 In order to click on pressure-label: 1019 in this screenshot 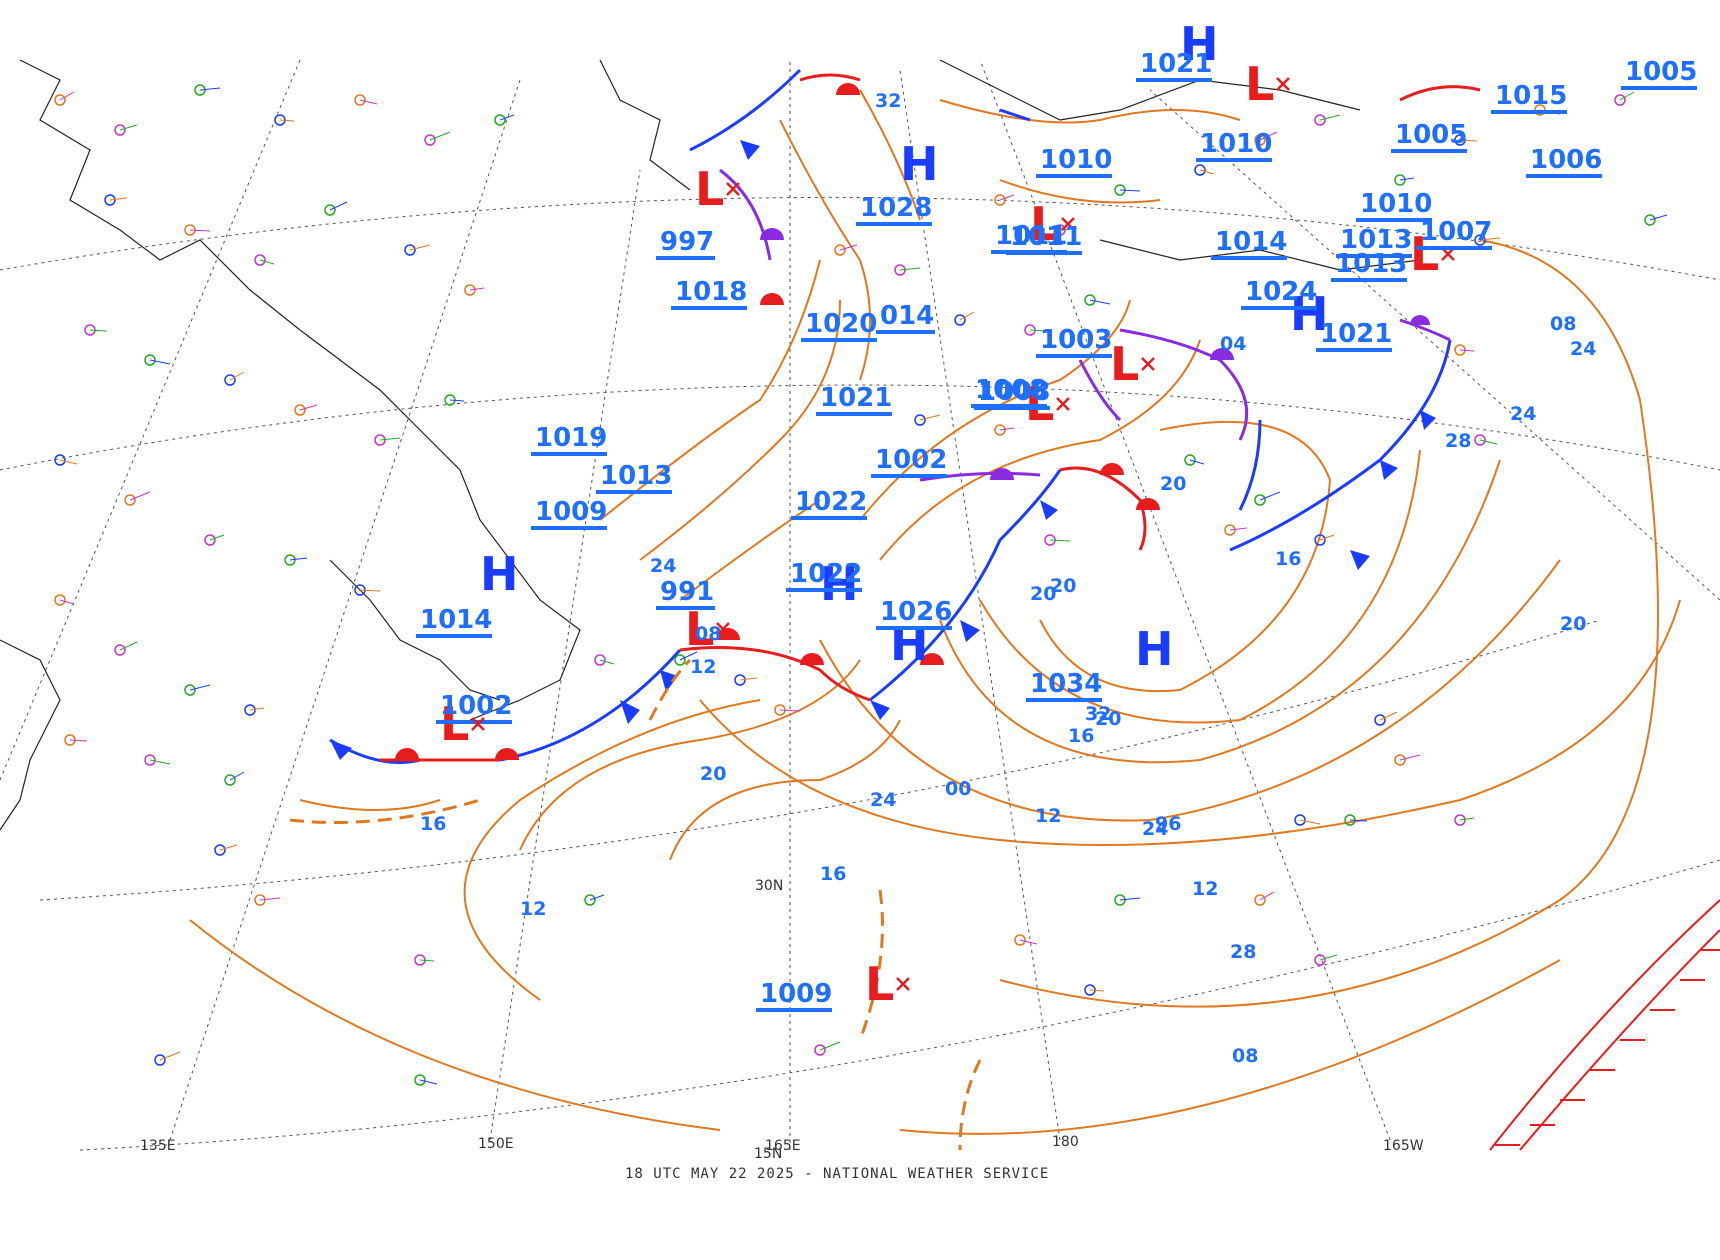, I will do `click(571, 438)`.